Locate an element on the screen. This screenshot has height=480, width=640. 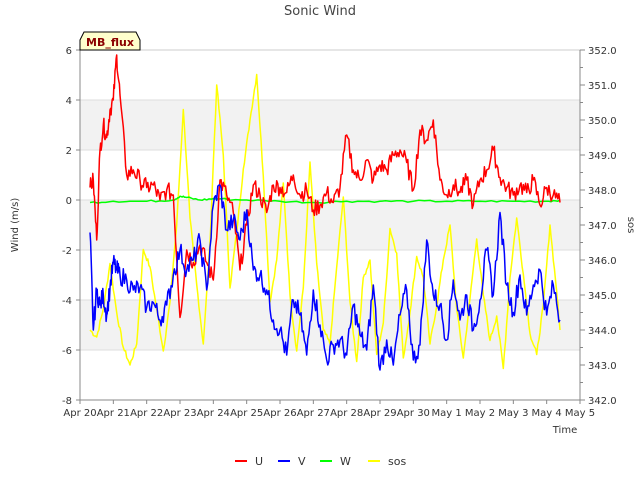
legend-label-u: U is located at coordinates (259, 461).